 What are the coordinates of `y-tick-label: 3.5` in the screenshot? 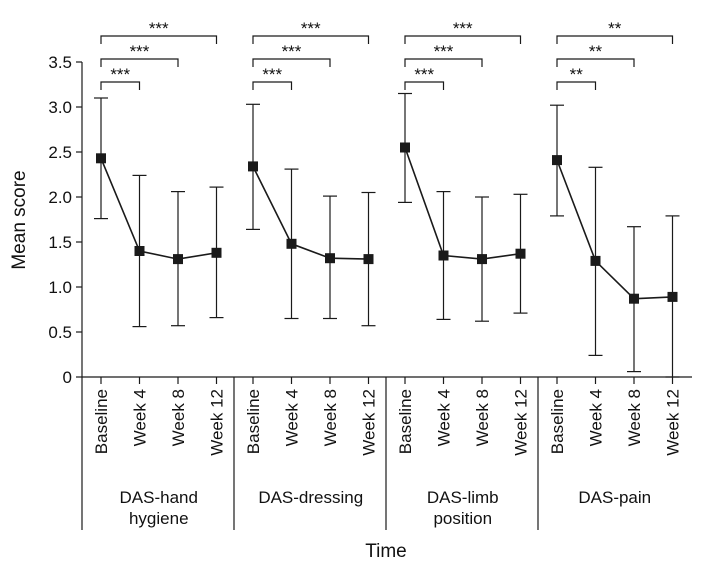 It's located at (60, 62).